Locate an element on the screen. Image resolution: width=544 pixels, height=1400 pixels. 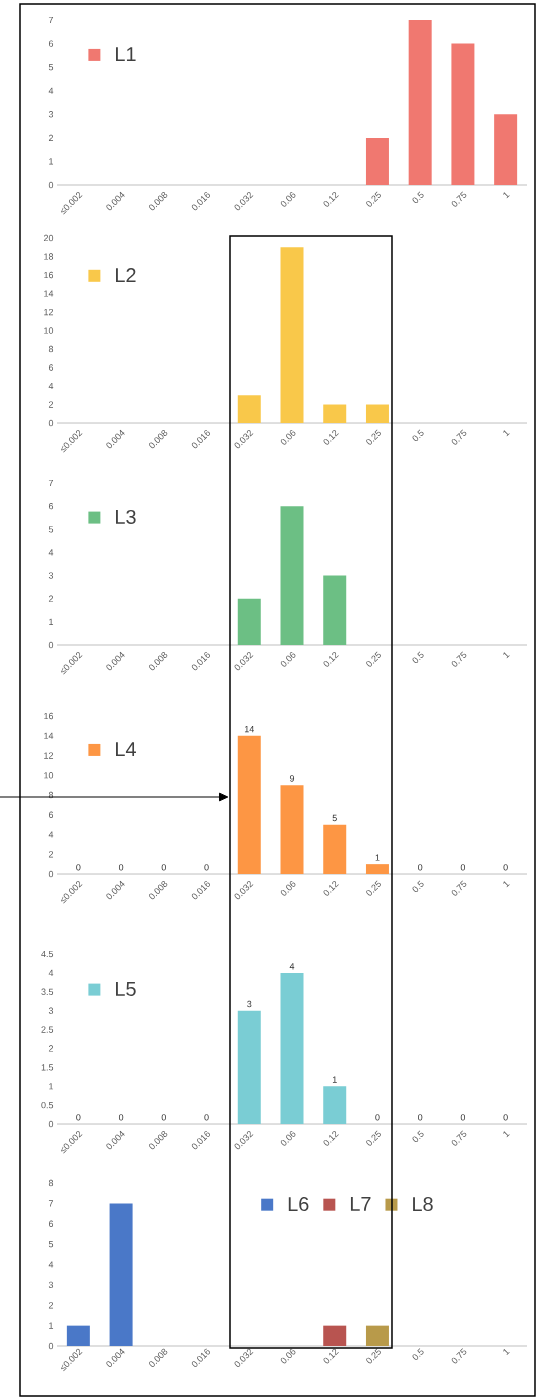
data-label: 9 is located at coordinates (292, 778).